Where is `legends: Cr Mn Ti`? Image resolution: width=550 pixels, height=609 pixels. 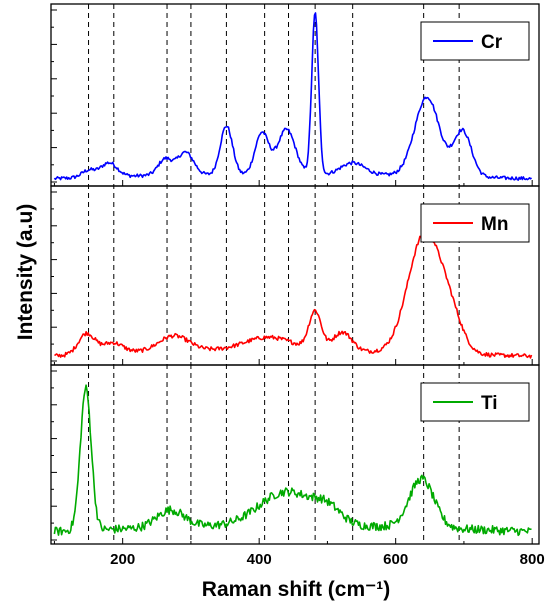
legends: Cr Mn Ti is located at coordinates (475, 221).